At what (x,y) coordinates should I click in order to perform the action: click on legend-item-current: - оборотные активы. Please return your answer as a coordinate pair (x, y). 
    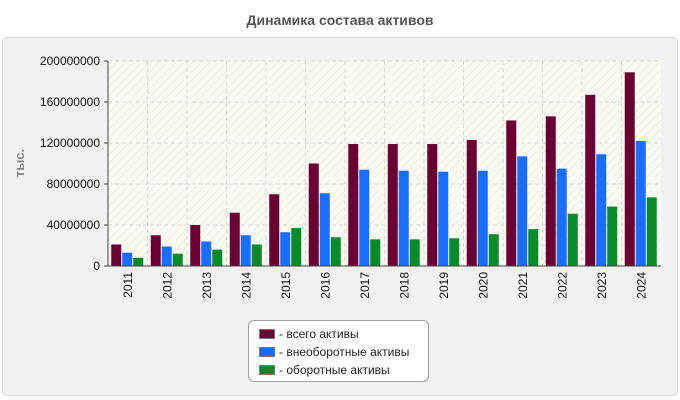
    Looking at the image, I should click on (343, 370).